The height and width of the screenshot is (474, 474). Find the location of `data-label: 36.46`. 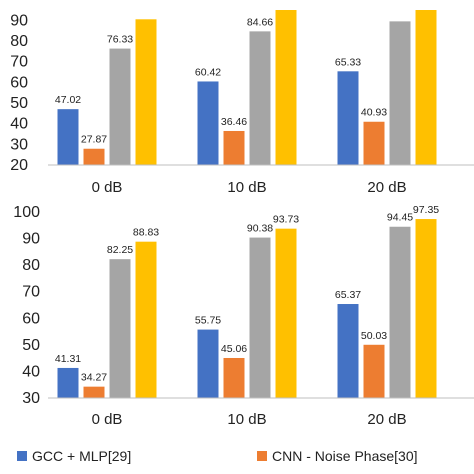

data-label: 36.46 is located at coordinates (234, 122).